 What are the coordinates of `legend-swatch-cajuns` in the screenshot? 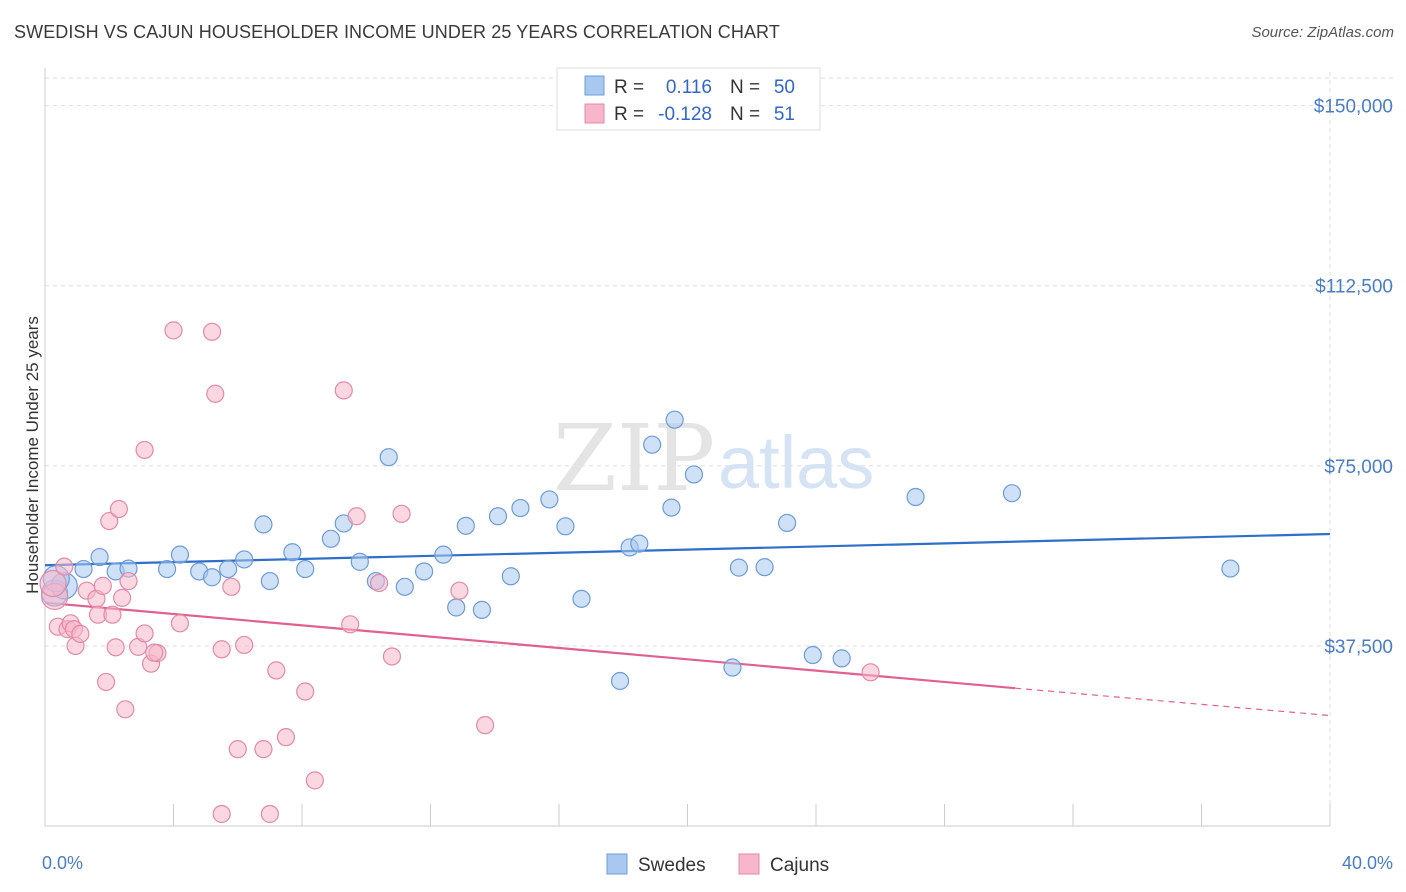 It's located at (594, 113).